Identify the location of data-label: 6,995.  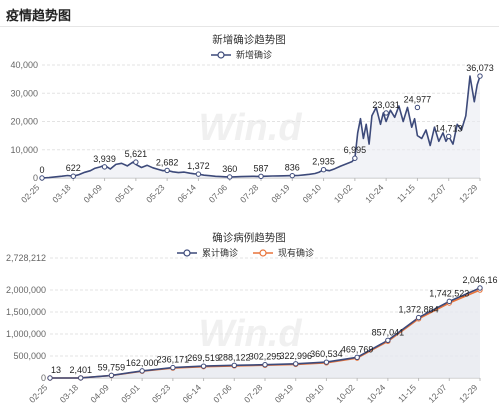
(355, 150).